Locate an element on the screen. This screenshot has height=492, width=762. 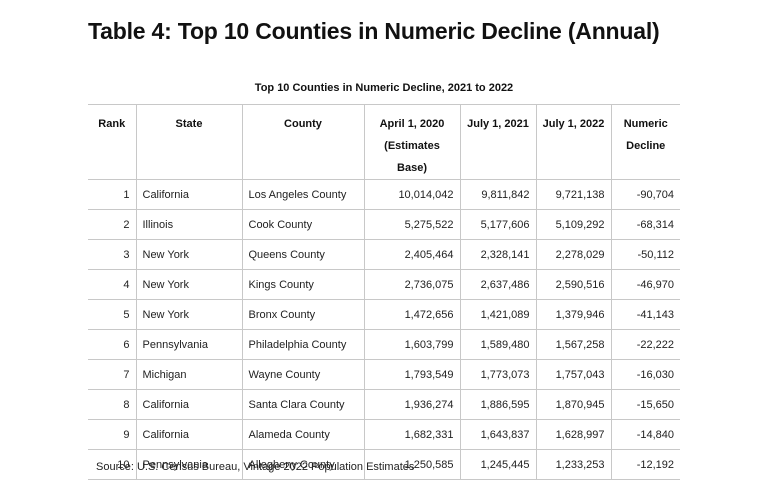
july-2022-cell: 2,590,516 is located at coordinates (573, 284).